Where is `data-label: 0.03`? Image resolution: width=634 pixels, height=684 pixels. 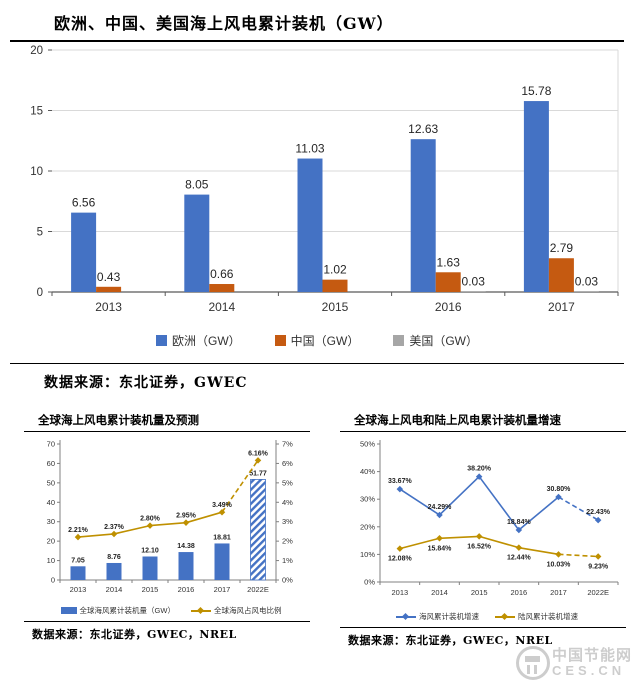 data-label: 0.03 is located at coordinates (587, 282).